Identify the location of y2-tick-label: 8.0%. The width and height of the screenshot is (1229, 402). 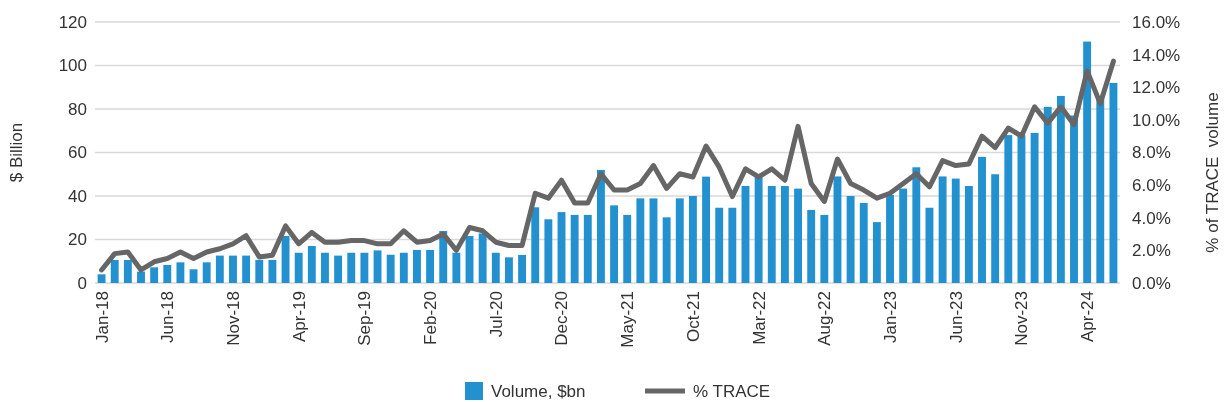
(1151, 153).